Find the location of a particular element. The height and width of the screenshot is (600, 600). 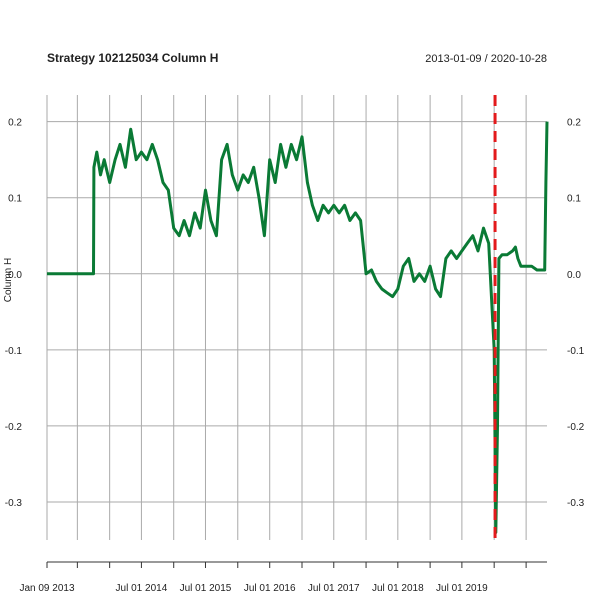

chart-title: Strategy 102125034 Column H is located at coordinates (132, 58).